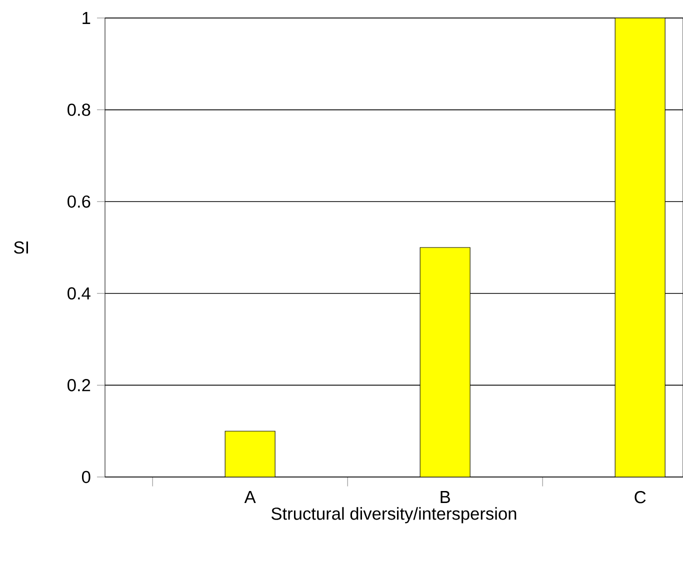 Image resolution: width=683 pixels, height=561 pixels. I want to click on y-tick-label: 0.2, so click(79, 385).